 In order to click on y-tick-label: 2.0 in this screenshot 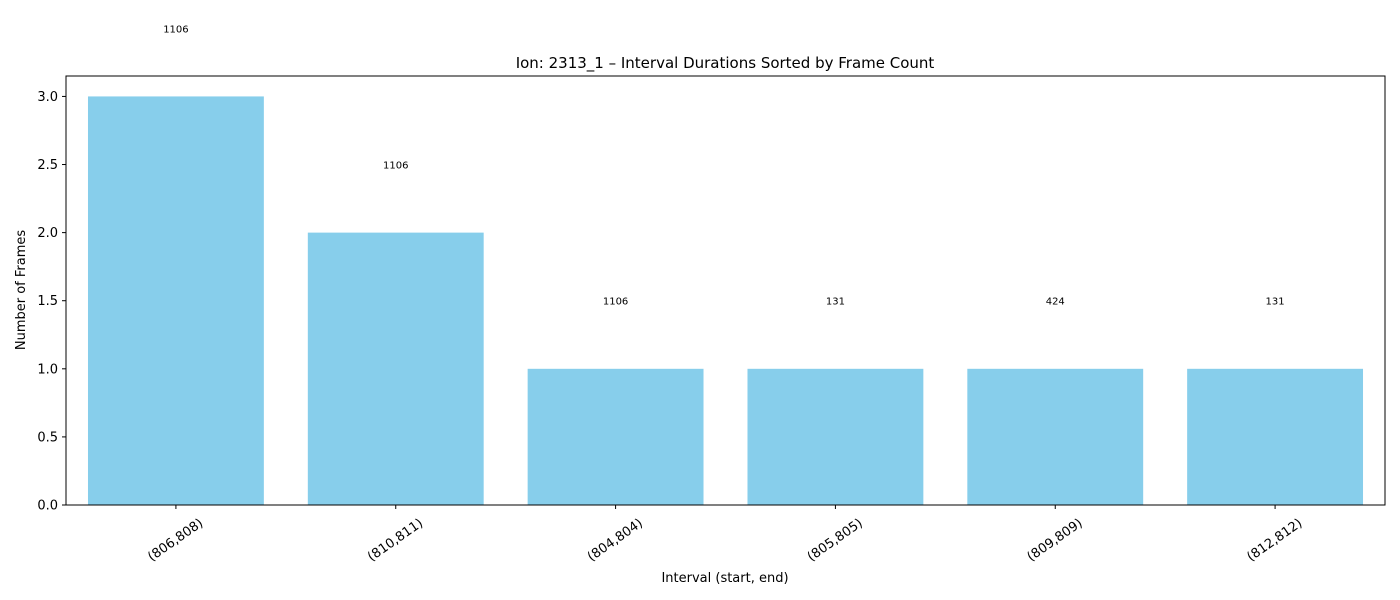, I will do `click(47, 233)`.